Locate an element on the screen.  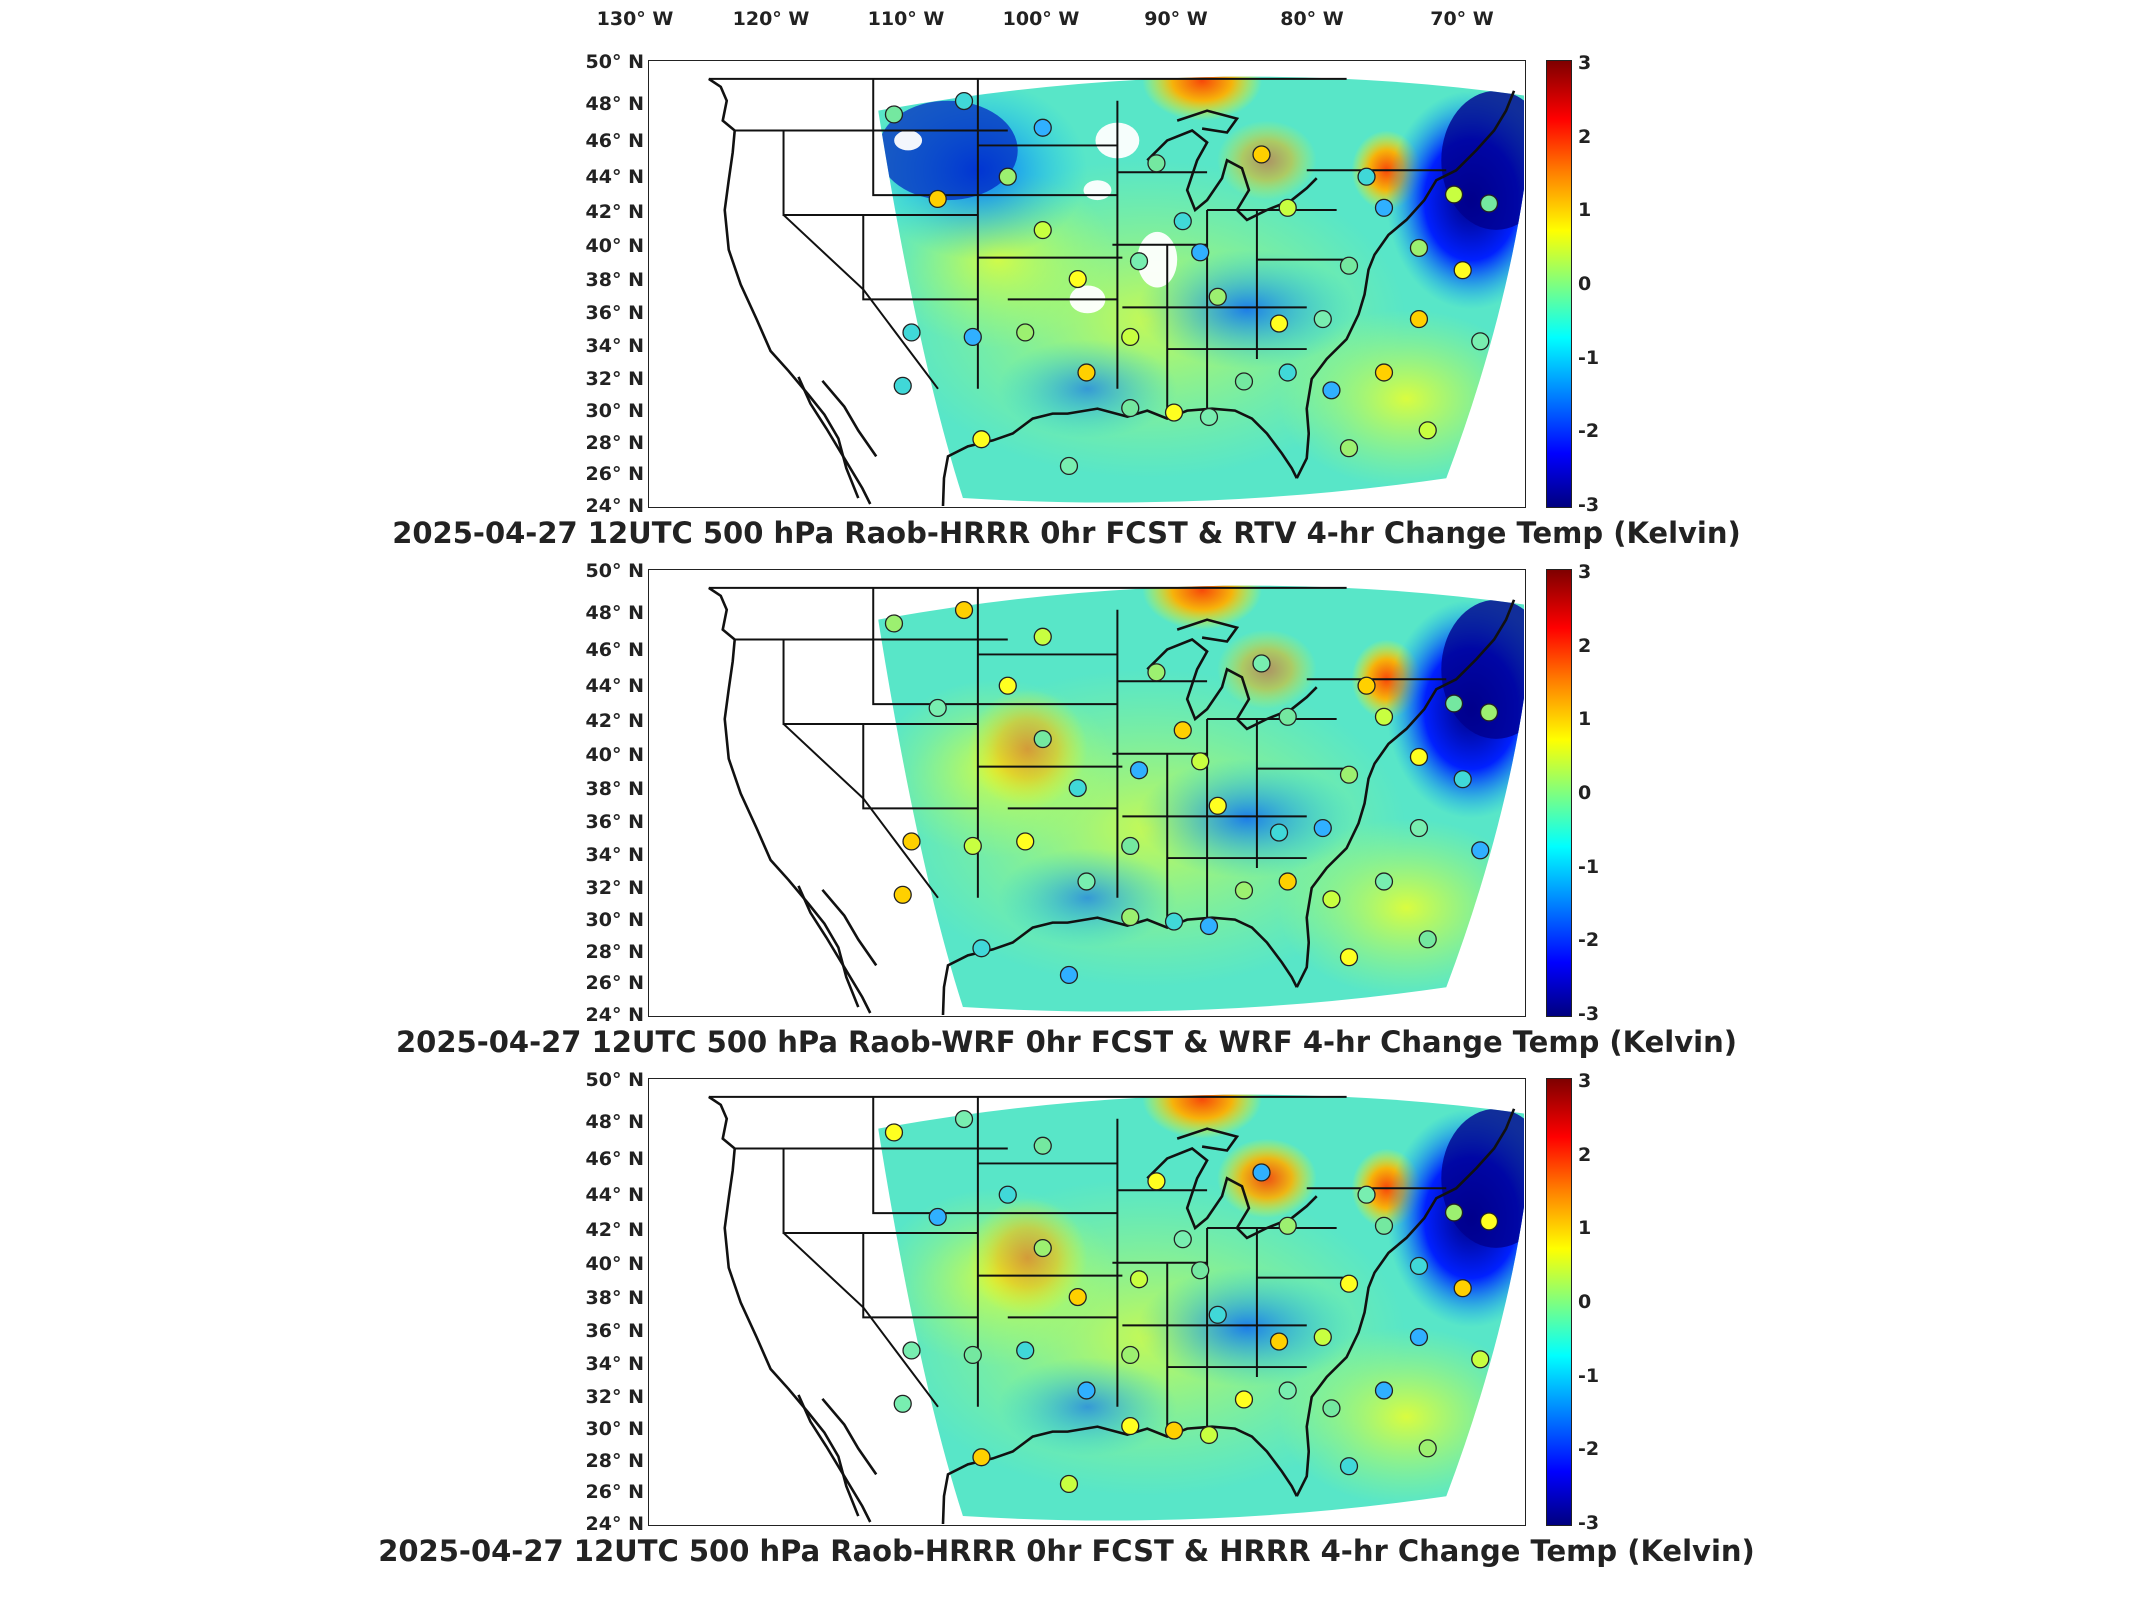
longitude-axis: 130° W 120° W 110° W 100° W 90° W 80° W 70° W is located at coordinates (1066, 20).